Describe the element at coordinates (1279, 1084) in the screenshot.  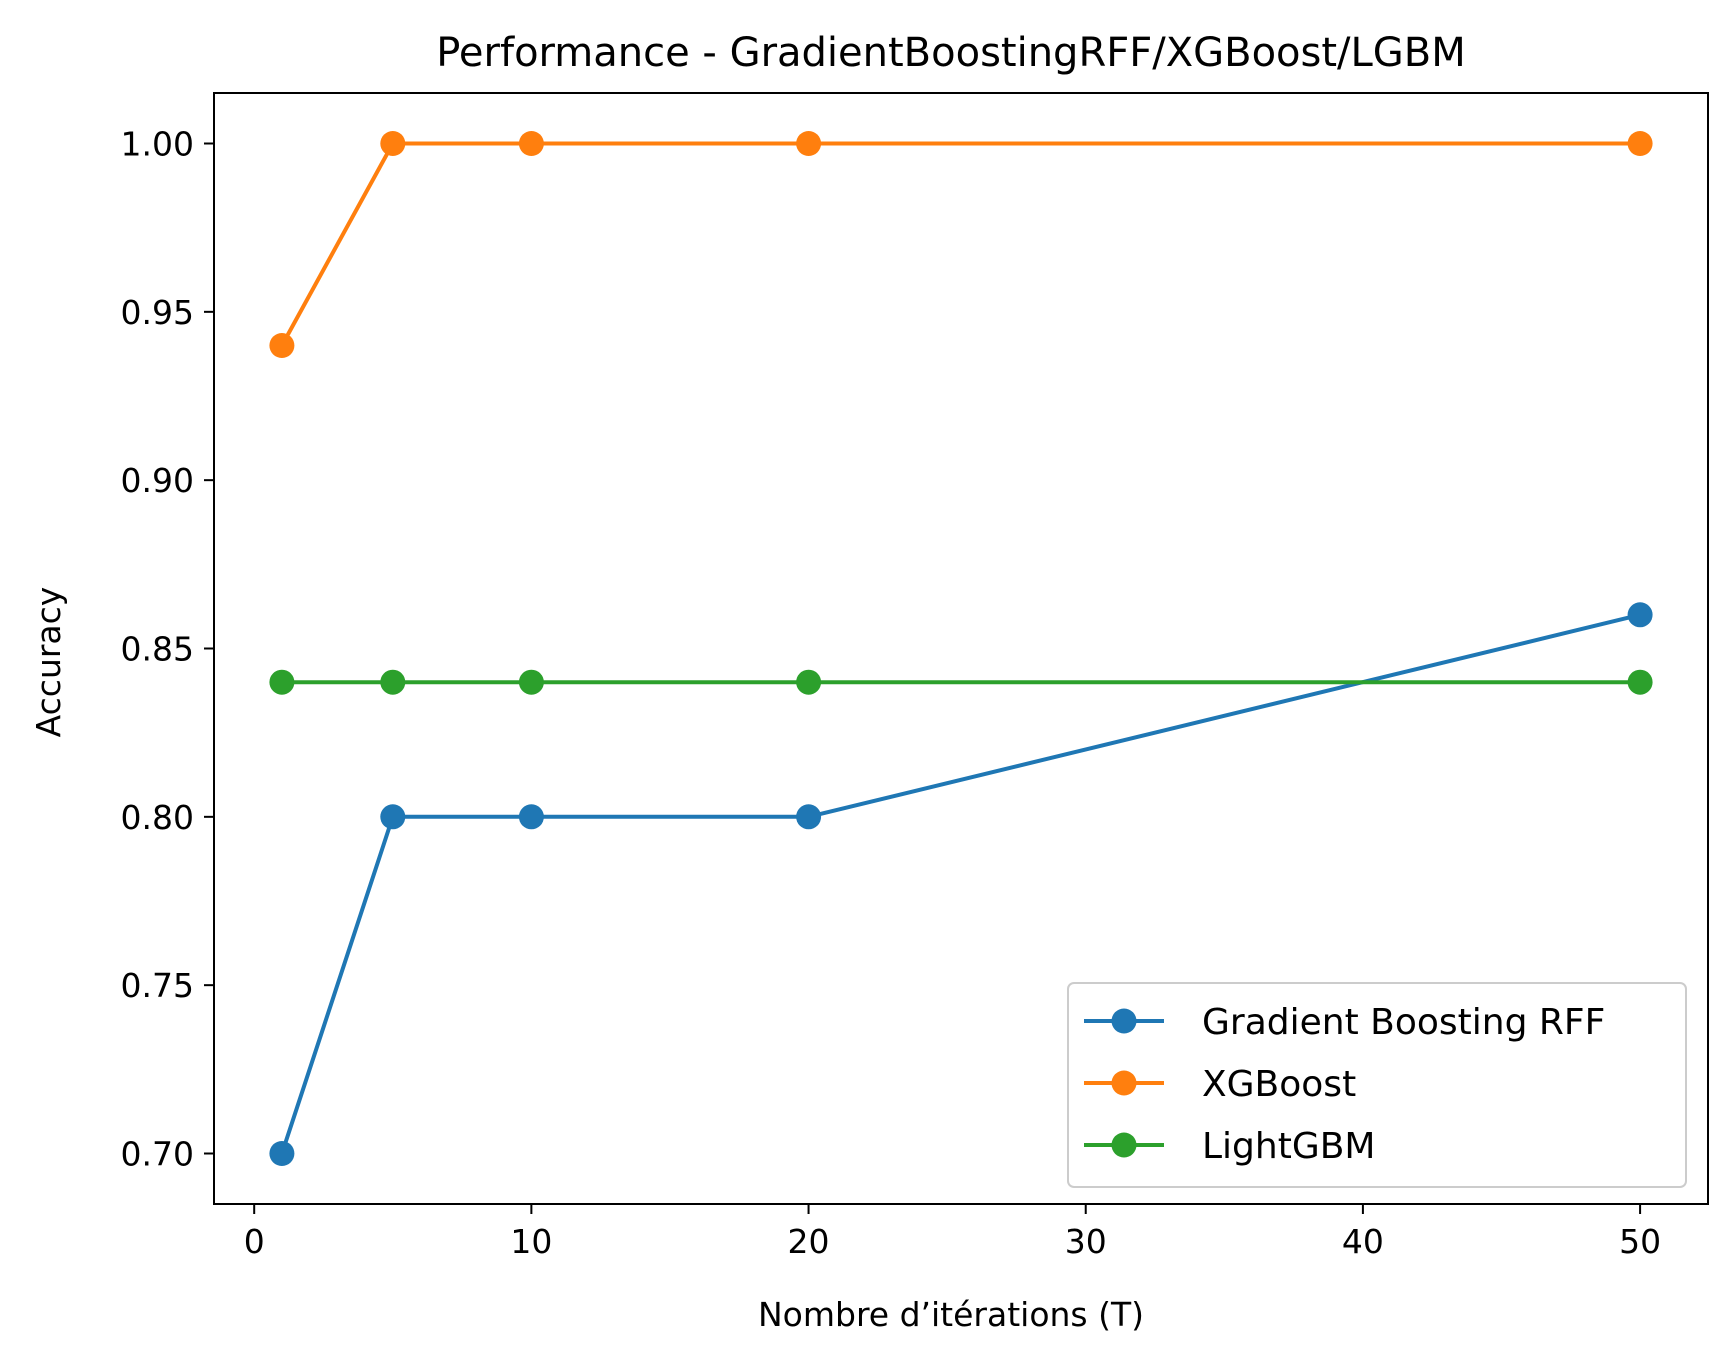
I see `legend-label: XGBoost` at that location.